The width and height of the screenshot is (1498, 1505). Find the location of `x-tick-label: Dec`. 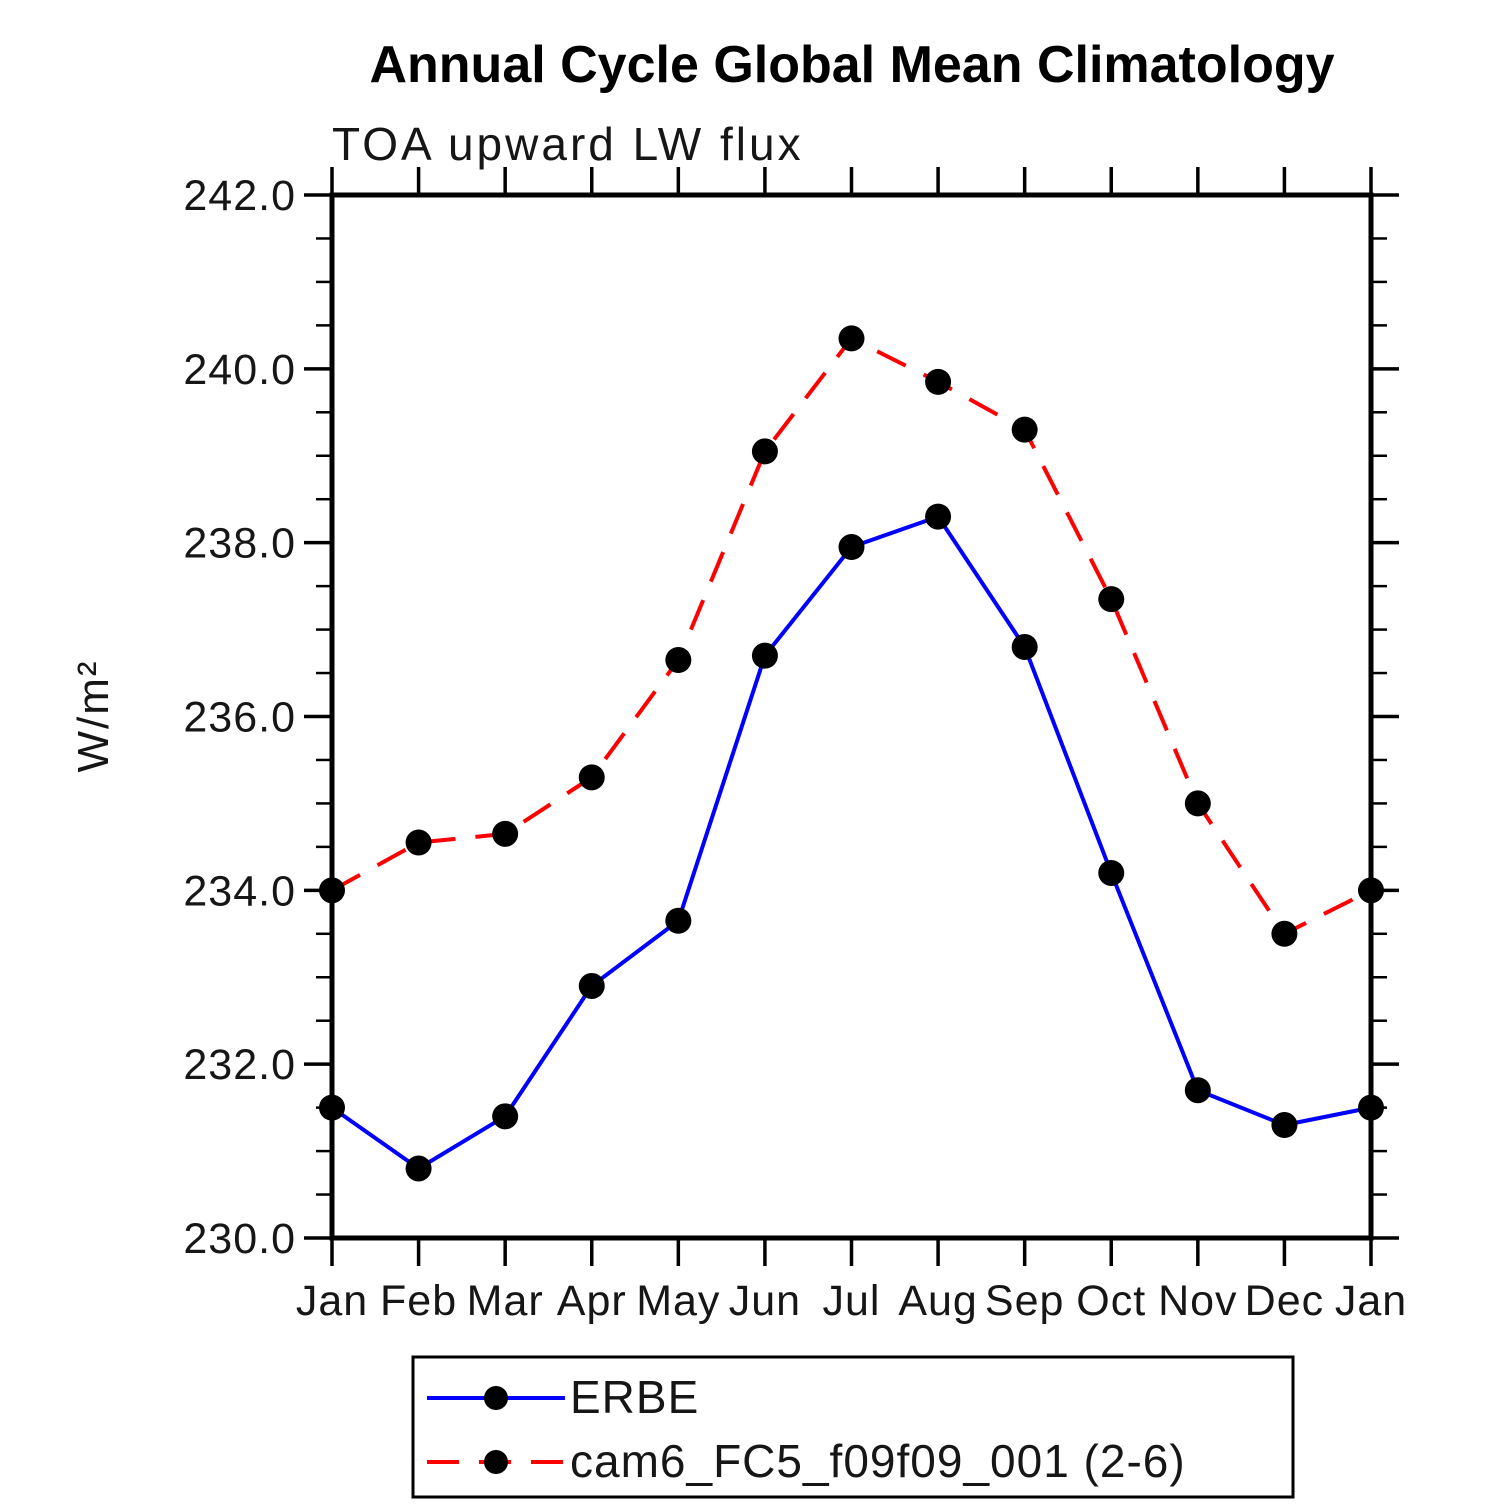

x-tick-label: Dec is located at coordinates (1284, 1301).